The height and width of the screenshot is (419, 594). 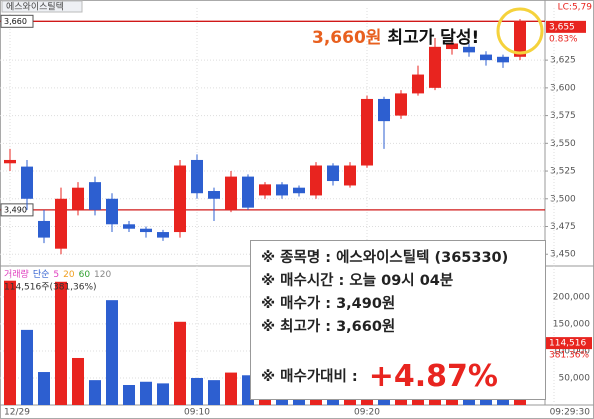 I want to click on info-row: ※ 매수가 : 3,490원, so click(x=403, y=304).